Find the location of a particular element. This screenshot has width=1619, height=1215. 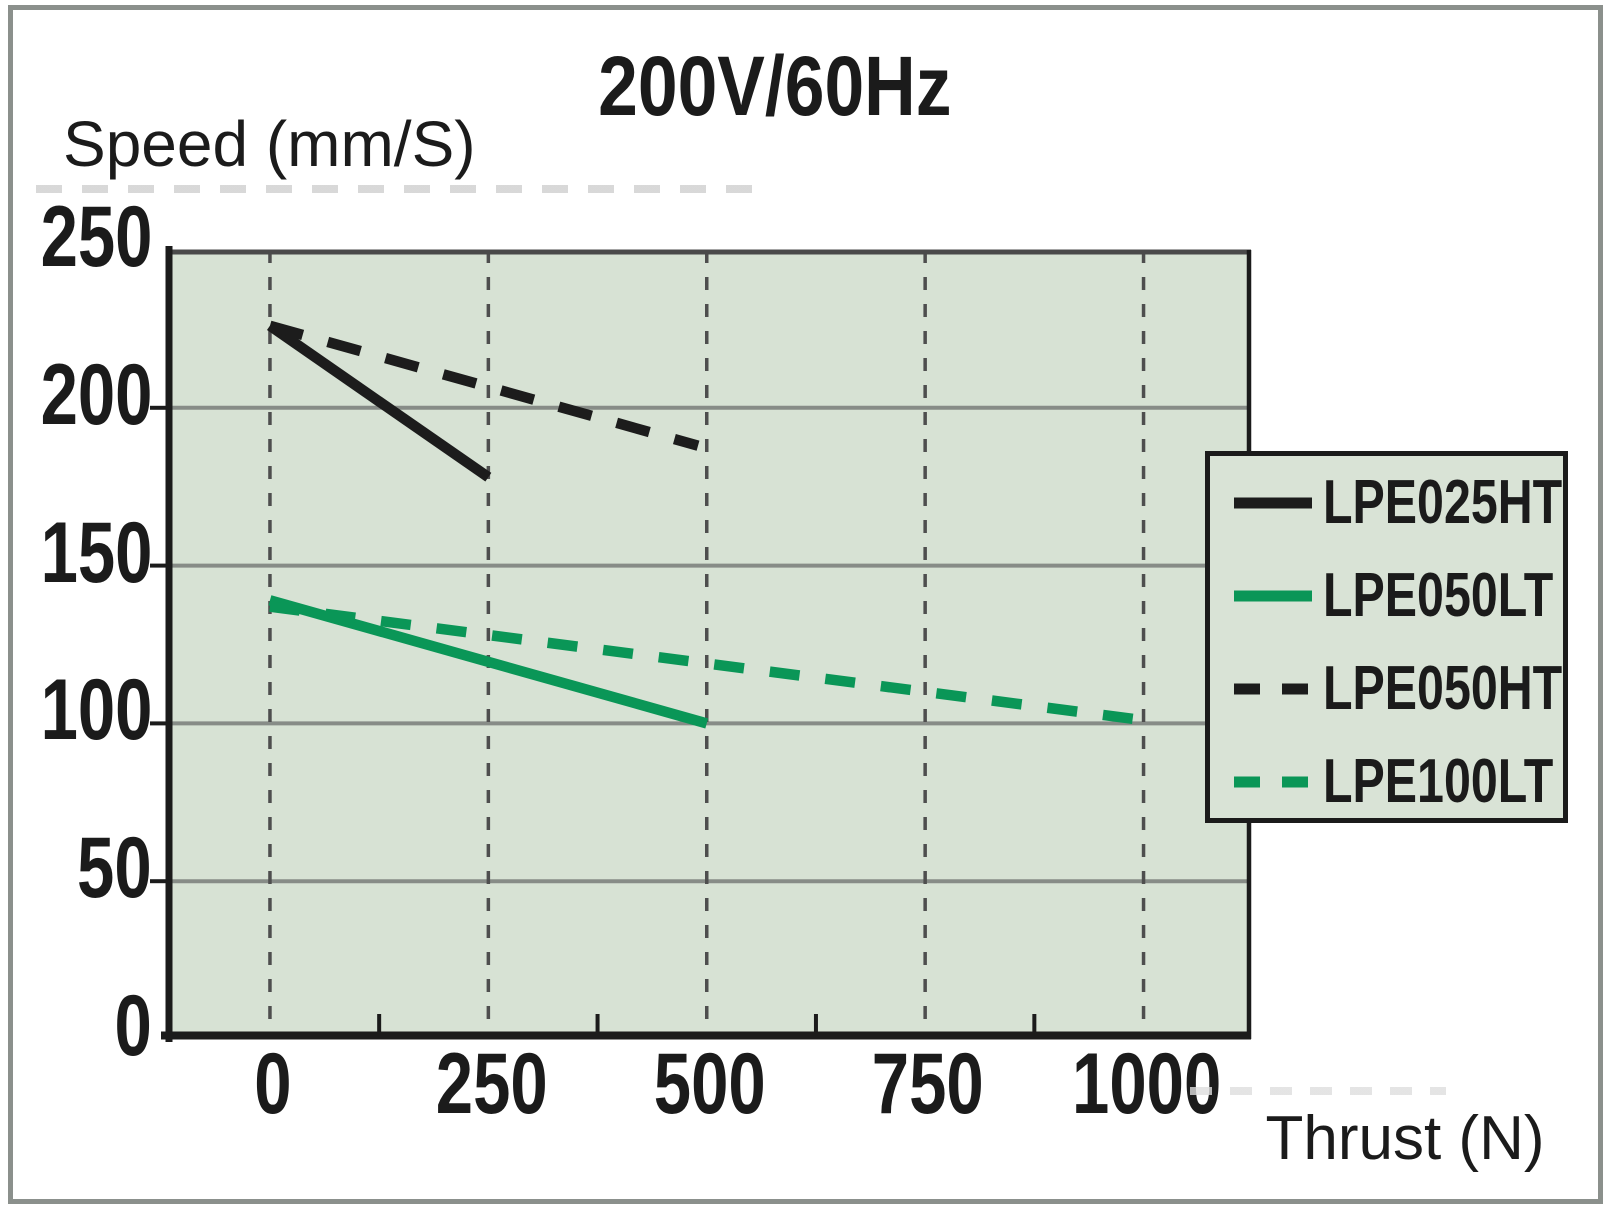

x-tick-label-text: 0 is located at coordinates (273, 1084).